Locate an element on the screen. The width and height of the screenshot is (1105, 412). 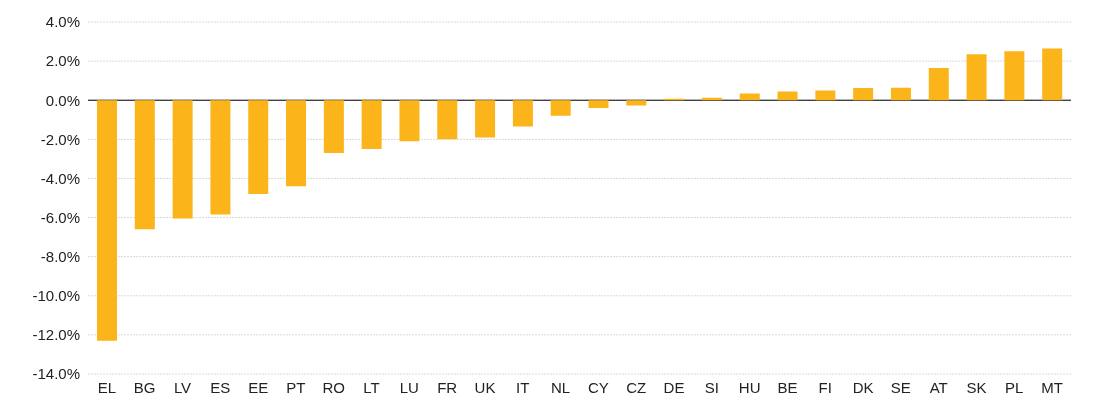
y-tick-label: -10.0% is located at coordinates (56, 296).